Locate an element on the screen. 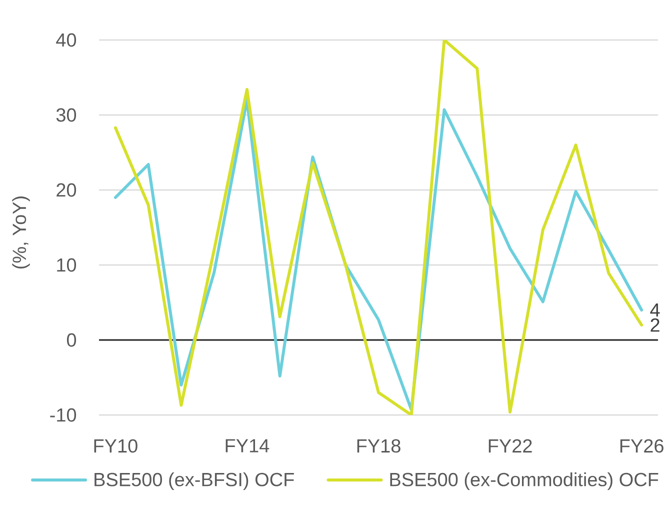 This screenshot has width=668, height=509. x-tick-label: FY26 is located at coordinates (642, 446).